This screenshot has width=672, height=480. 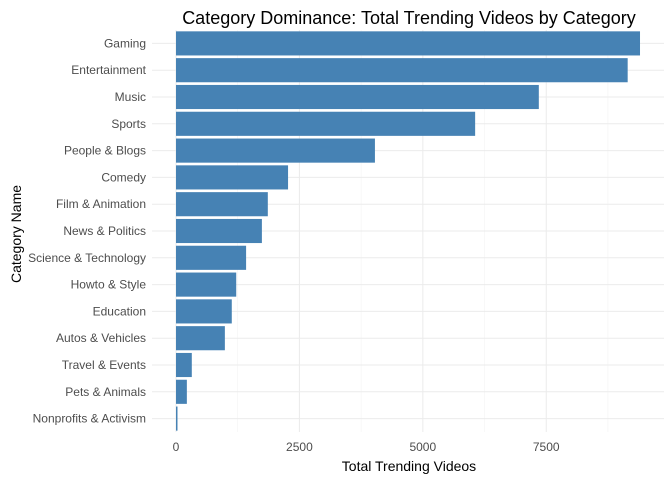 I want to click on category-tick-label: Sports, so click(x=128, y=124).